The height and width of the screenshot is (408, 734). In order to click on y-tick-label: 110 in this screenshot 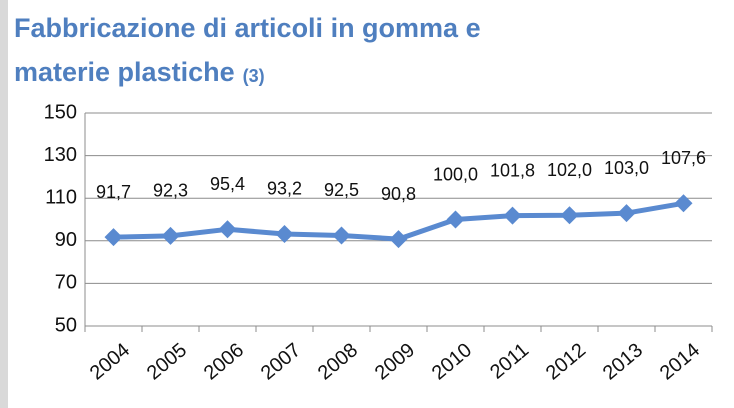, I will do `click(61, 197)`.